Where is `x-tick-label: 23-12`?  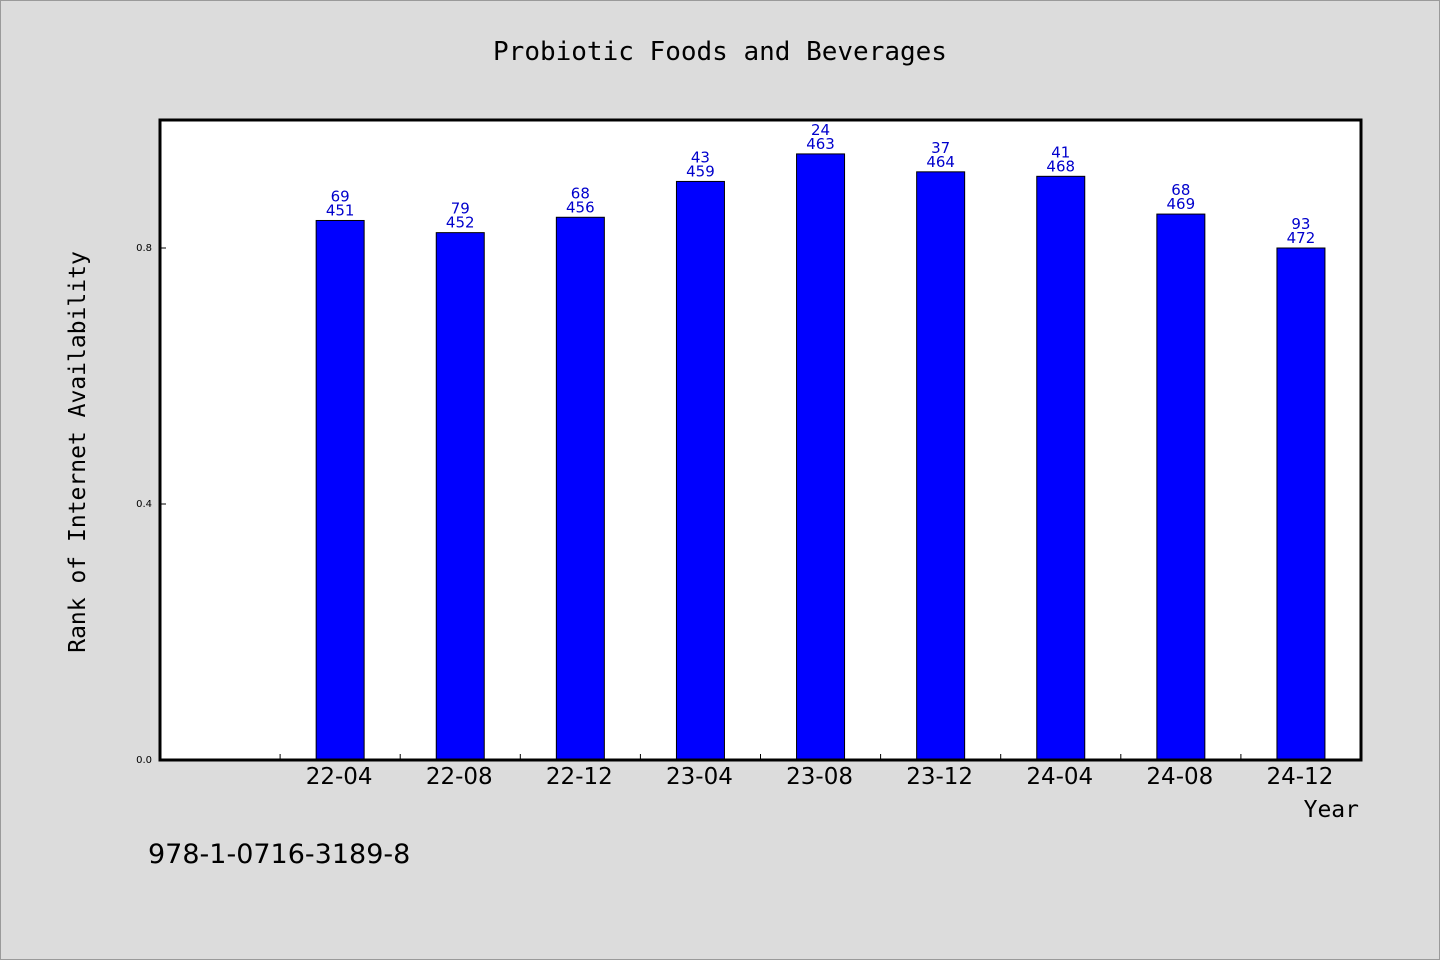
x-tick-label: 23-12 is located at coordinates (939, 777).